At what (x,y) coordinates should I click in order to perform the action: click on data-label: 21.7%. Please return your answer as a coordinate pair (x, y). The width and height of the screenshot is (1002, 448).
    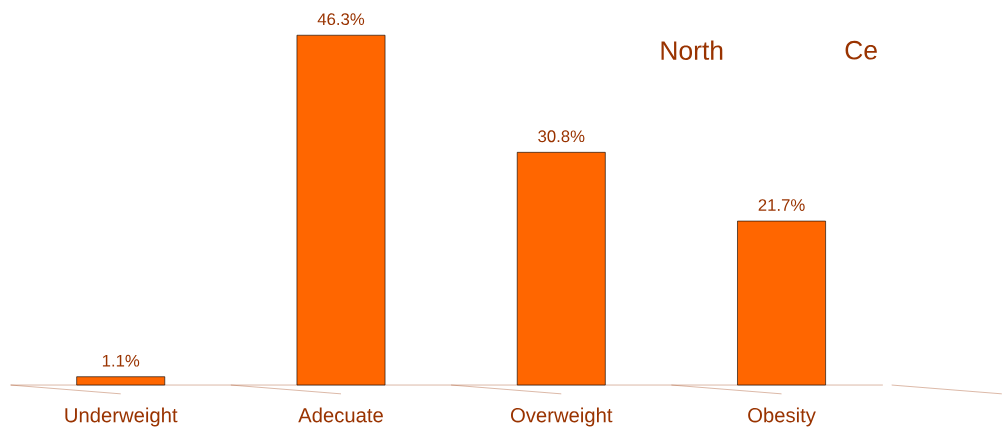
    Looking at the image, I should click on (781, 205).